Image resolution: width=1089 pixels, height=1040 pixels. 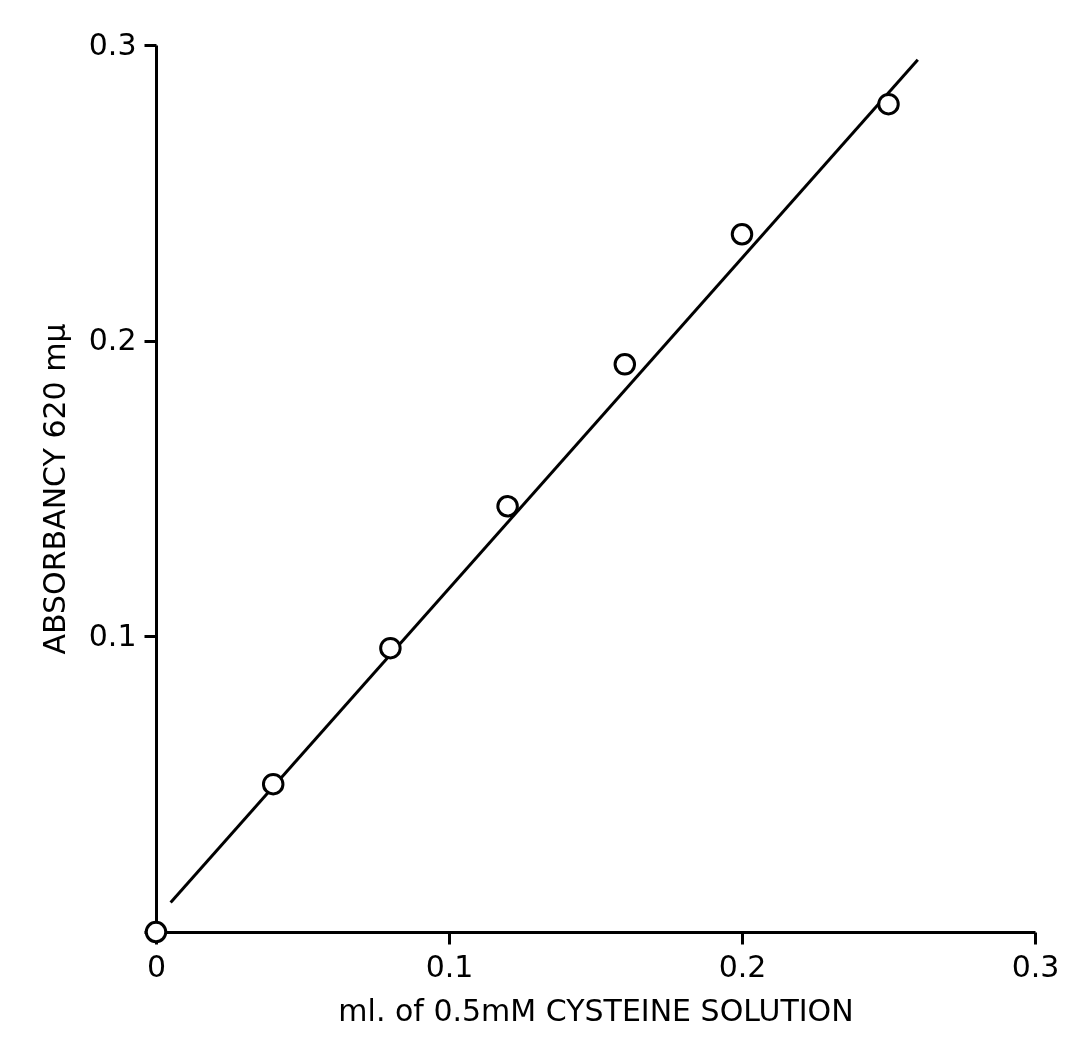 I want to click on y-tick-label: 0.1, so click(x=112, y=635).